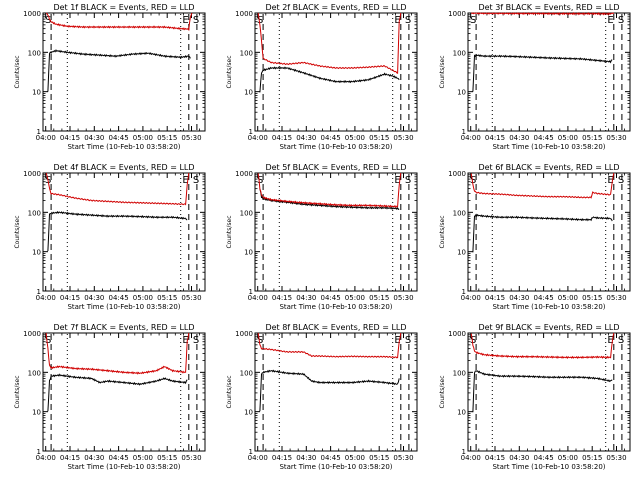 This screenshot has height=480, width=640. Describe the element at coordinates (335, 327) in the screenshot. I see `chart-title: Det 8f BLACK = Events, RED = LLD` at that location.